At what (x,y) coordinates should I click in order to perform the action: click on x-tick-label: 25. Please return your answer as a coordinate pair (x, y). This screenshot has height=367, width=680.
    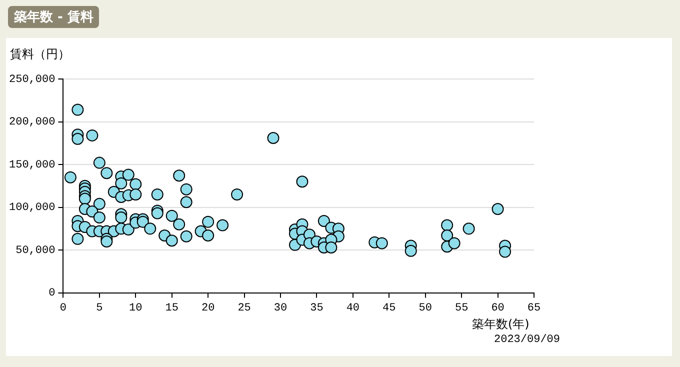
    Looking at the image, I should click on (244, 308).